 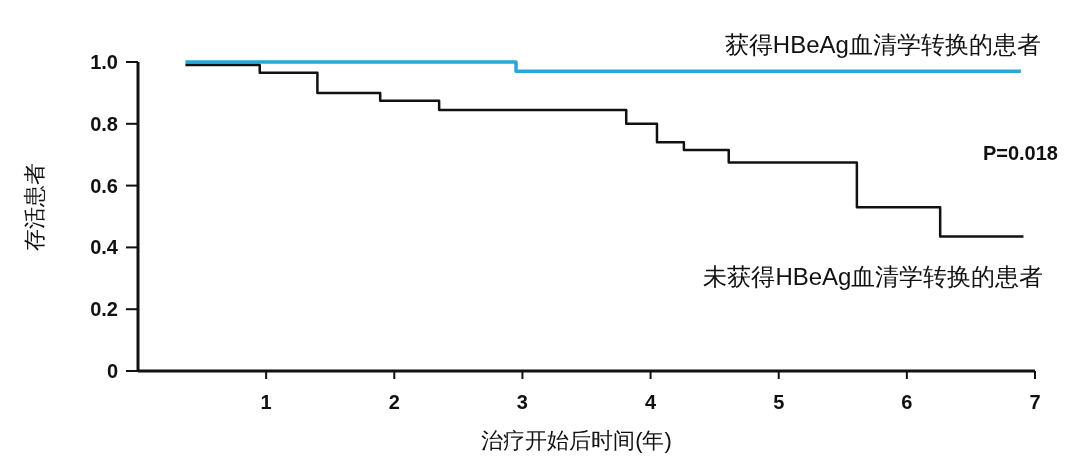 What do you see at coordinates (112, 371) in the screenshot?
I see `y-tick-label: 0` at bounding box center [112, 371].